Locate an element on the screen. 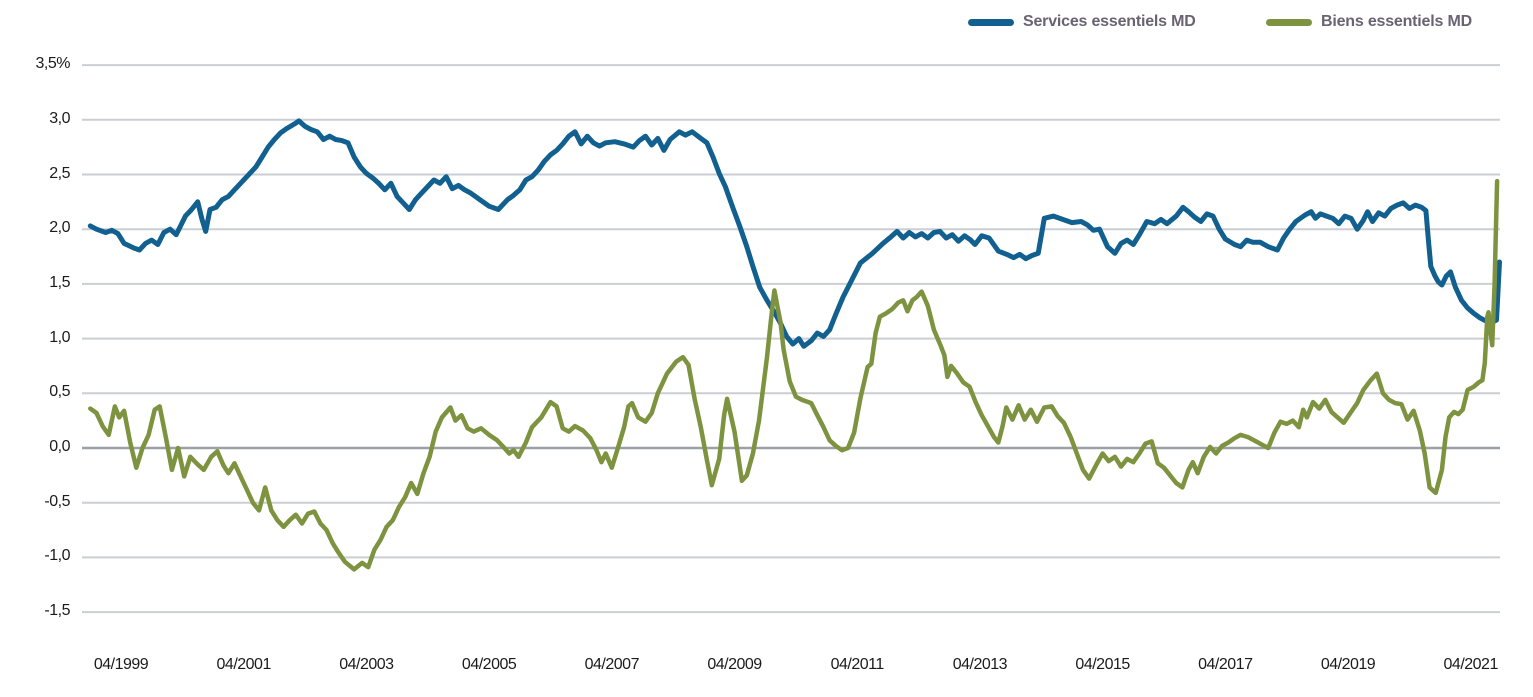 The height and width of the screenshot is (697, 1533). x-tick-label: 04/2019 is located at coordinates (1348, 664).